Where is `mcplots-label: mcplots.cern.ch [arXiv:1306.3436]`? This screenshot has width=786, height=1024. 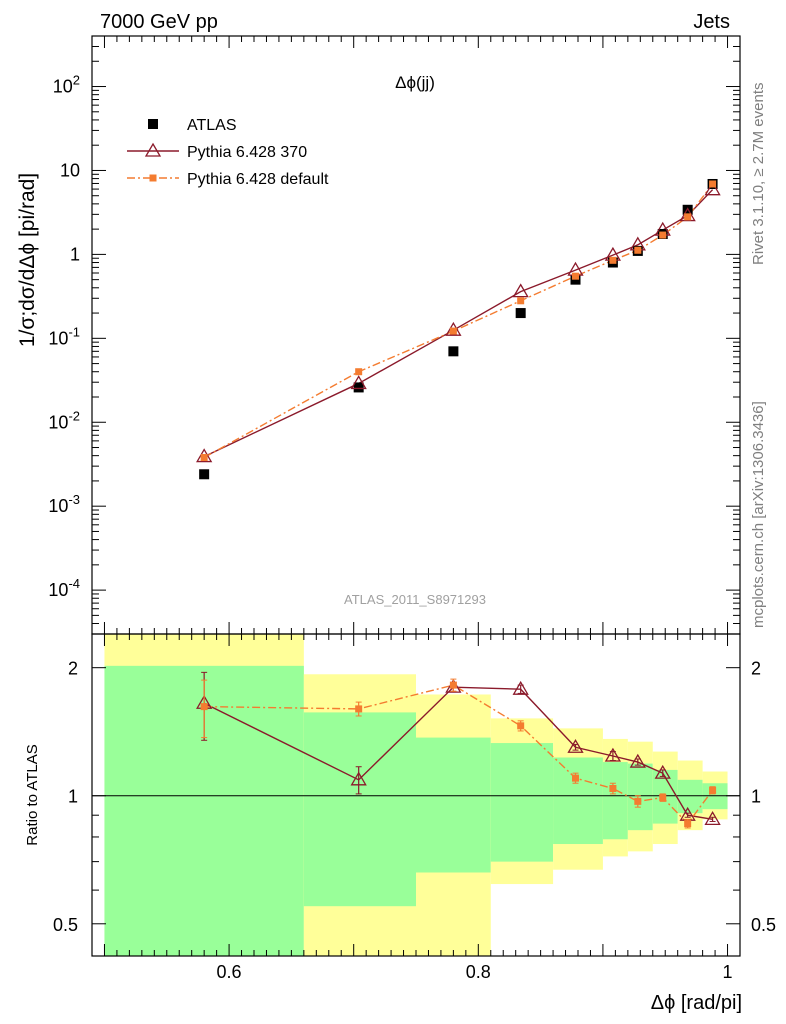
mcplots-label: mcplots.cern.ch [arXiv:1306.3436] is located at coordinates (758, 514).